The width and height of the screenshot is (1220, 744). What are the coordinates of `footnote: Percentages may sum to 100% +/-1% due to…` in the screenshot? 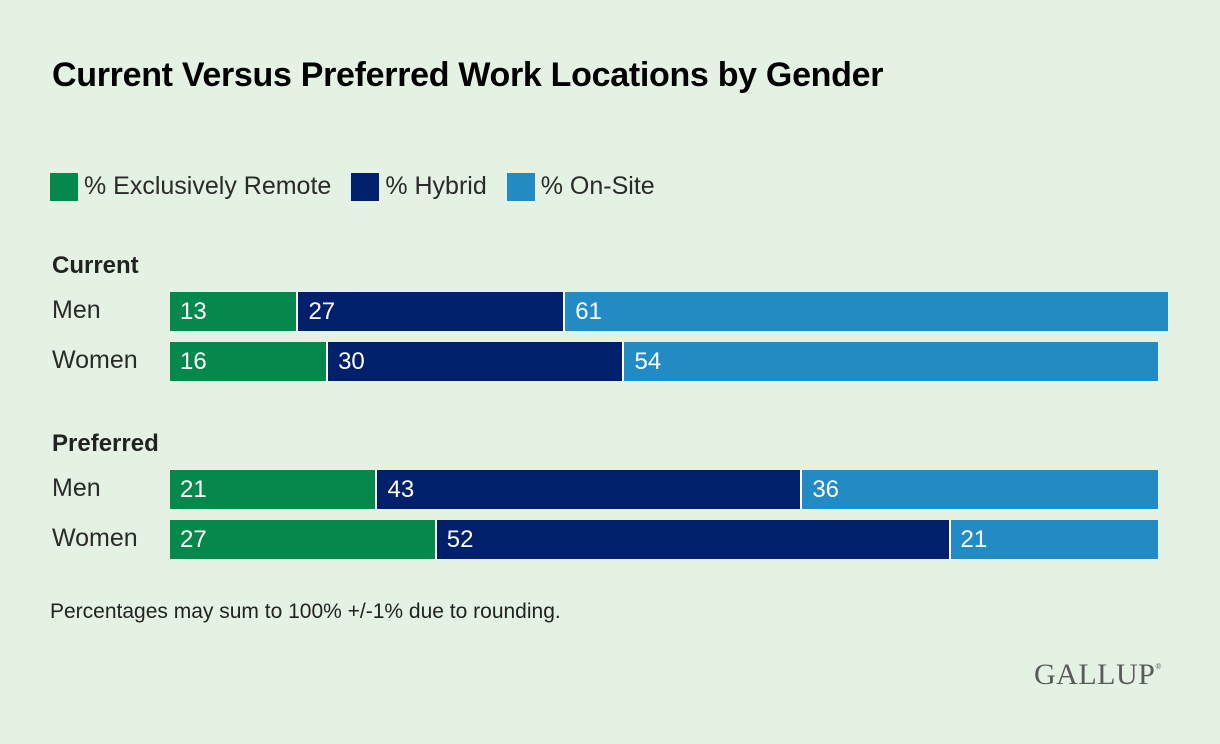 It's located at (305, 611).